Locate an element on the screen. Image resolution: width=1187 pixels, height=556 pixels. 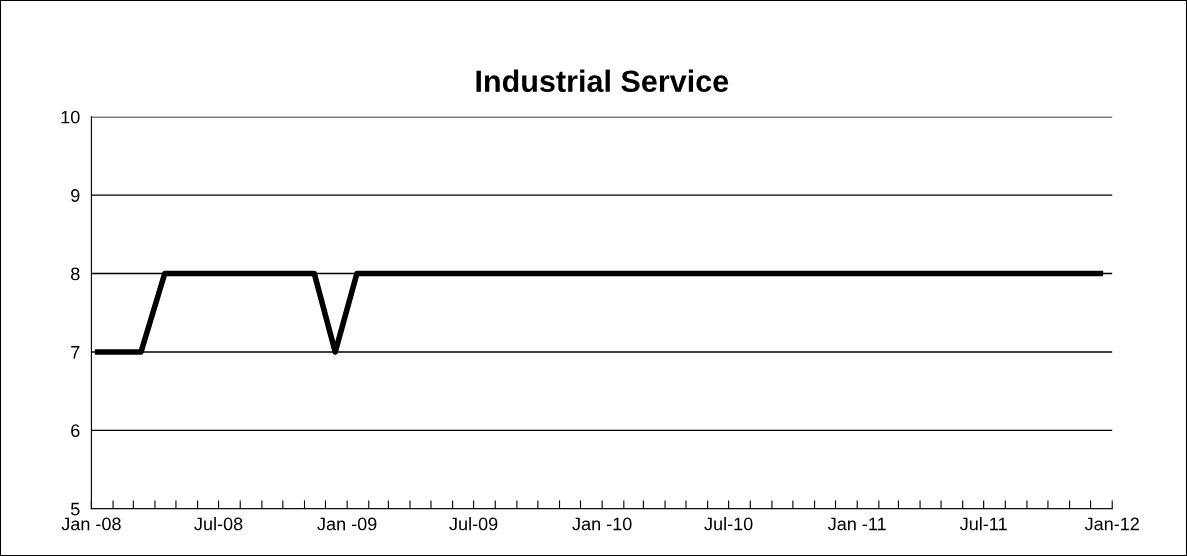
x-tick-label: Jan -10 is located at coordinates (602, 524).